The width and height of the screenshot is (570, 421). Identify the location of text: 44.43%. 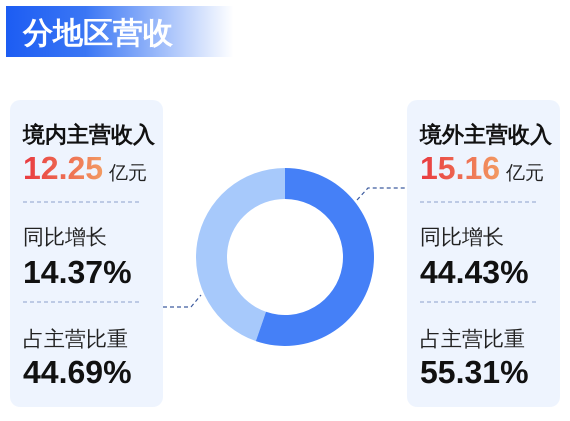
(474, 272).